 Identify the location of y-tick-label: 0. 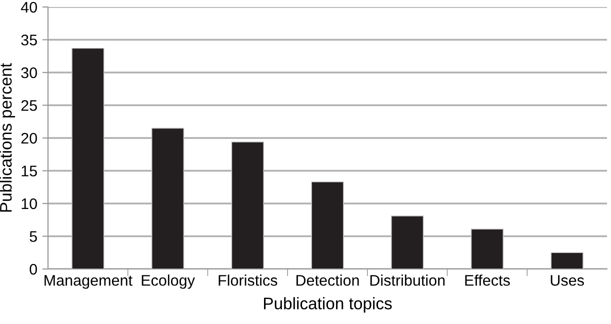
(33, 269).